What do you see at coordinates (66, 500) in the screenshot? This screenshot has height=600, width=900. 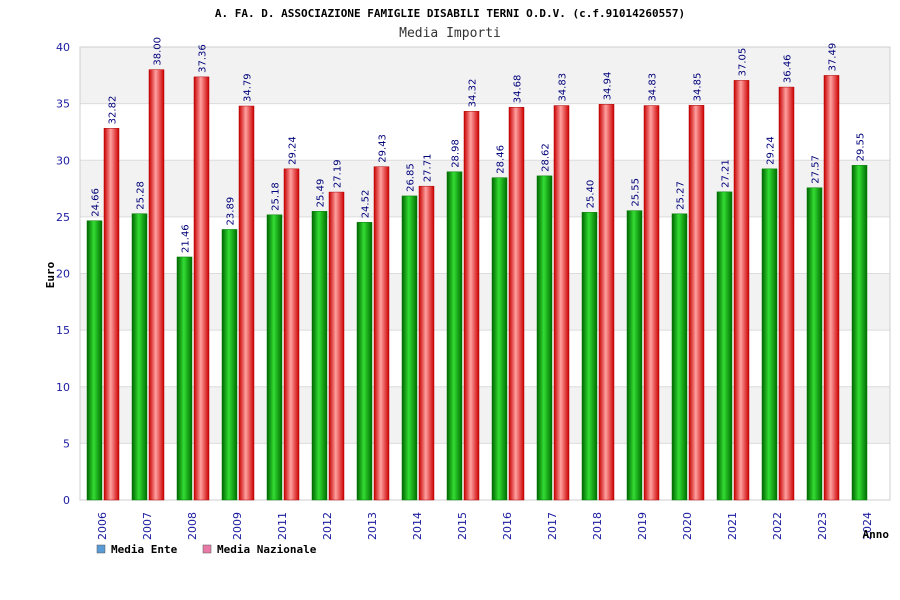 I see `y-tick-label: 0` at bounding box center [66, 500].